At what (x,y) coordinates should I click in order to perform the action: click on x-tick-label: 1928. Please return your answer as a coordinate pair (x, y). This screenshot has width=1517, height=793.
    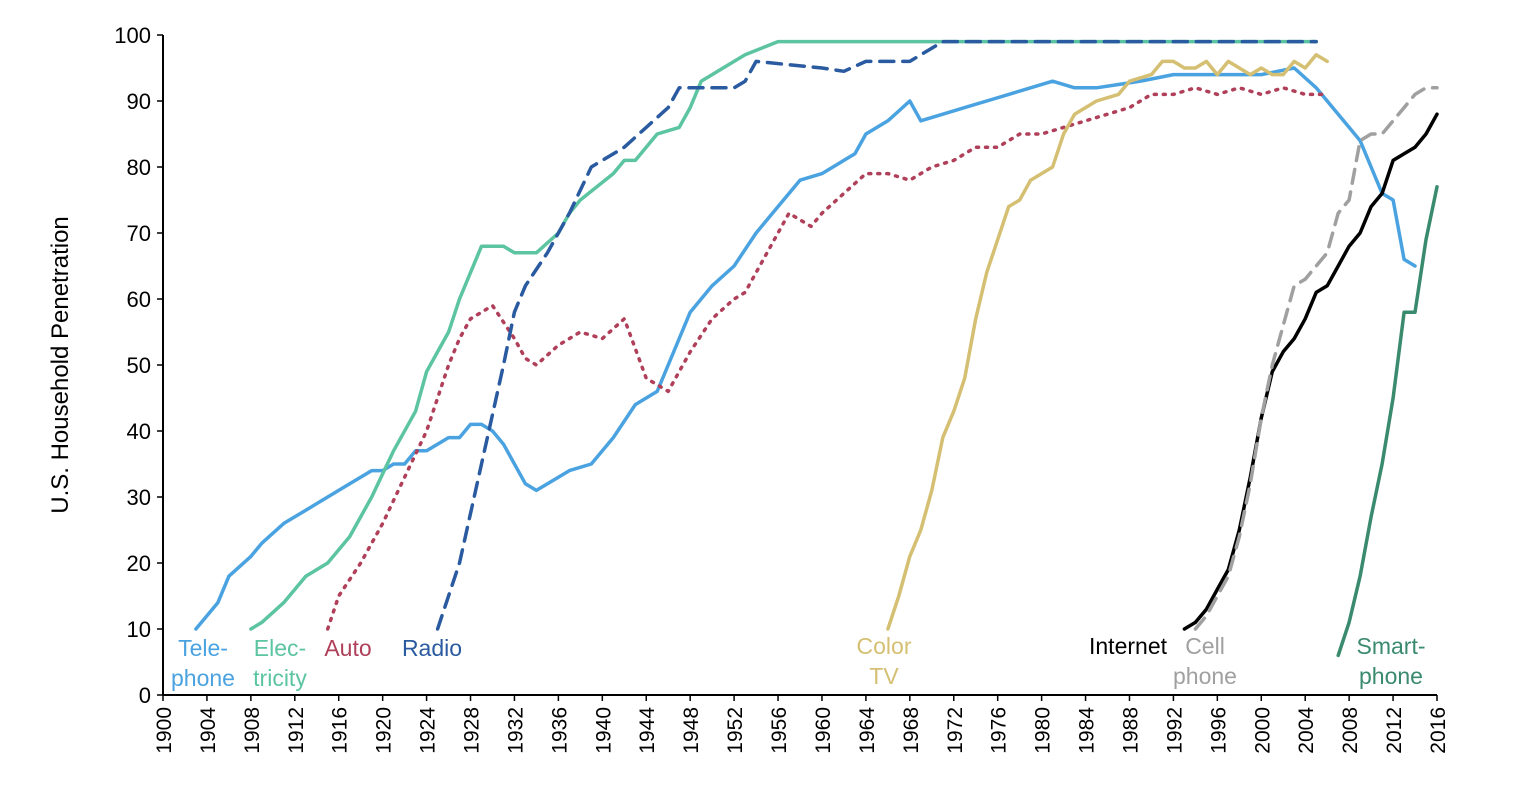
    Looking at the image, I should click on (472, 730).